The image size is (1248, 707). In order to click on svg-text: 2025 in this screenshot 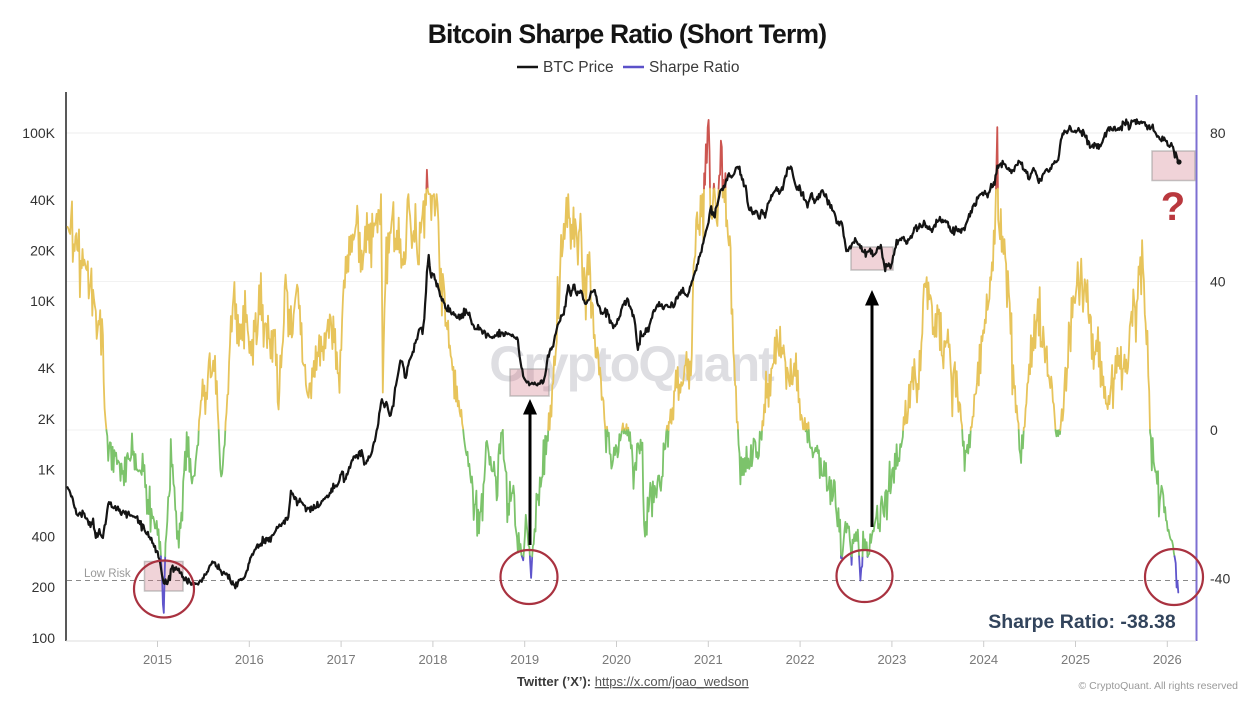, I will do `click(1075, 659)`.